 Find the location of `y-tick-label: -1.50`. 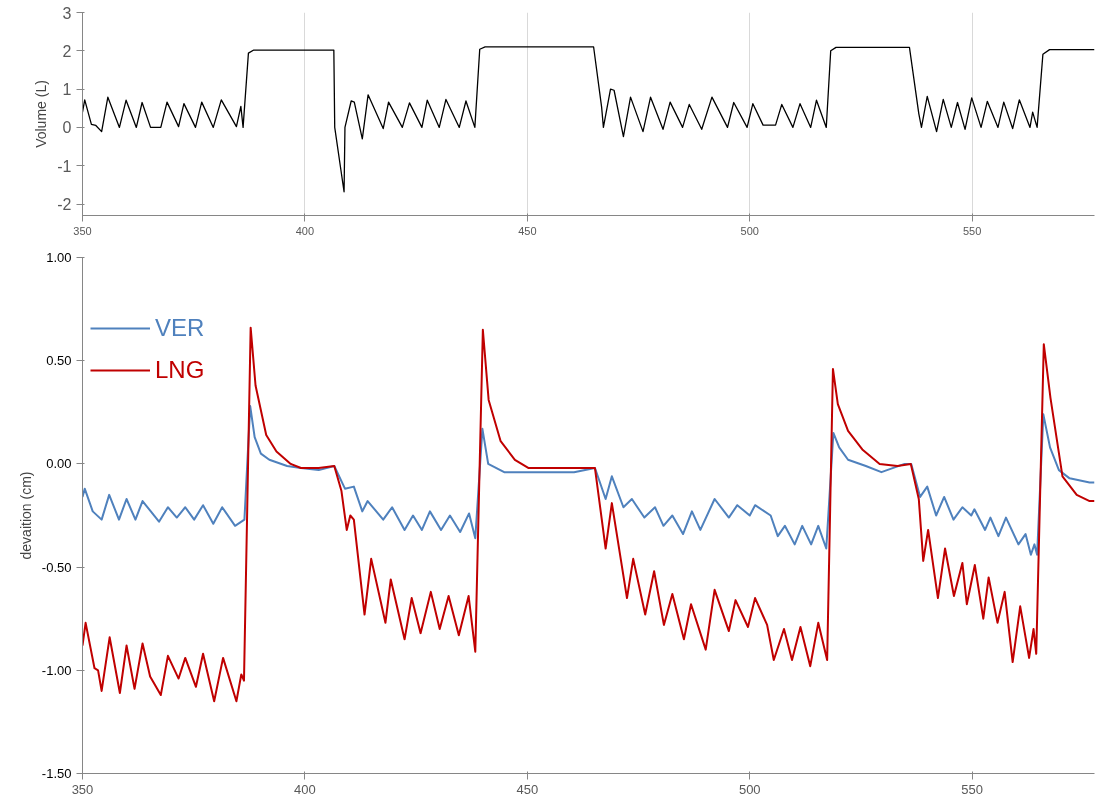

y-tick-label: -1.50 is located at coordinates (56, 773).